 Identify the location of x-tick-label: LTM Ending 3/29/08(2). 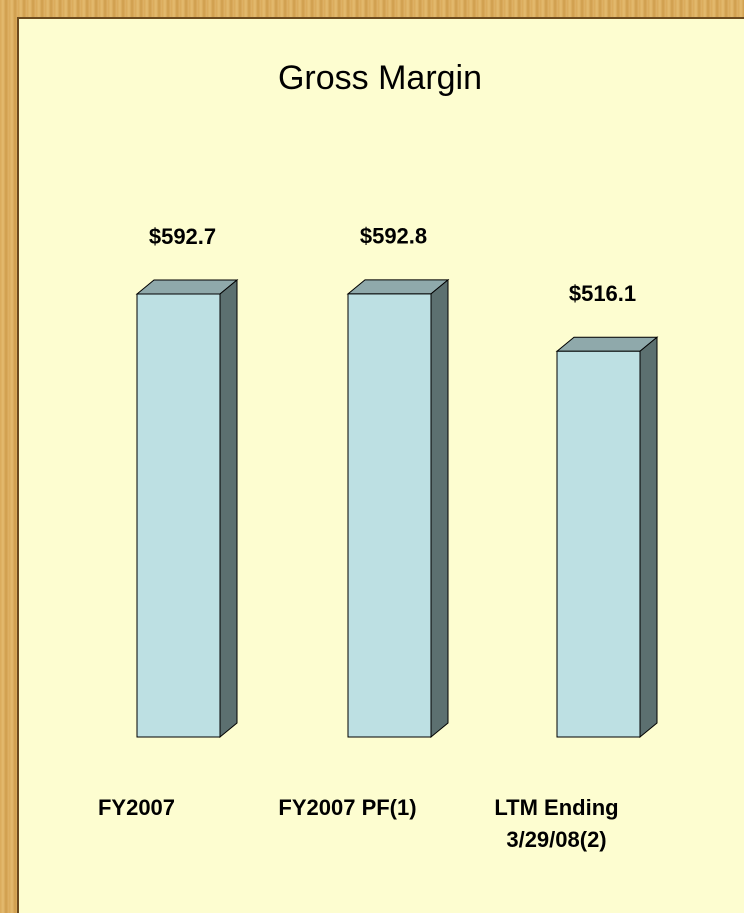
(556, 823).